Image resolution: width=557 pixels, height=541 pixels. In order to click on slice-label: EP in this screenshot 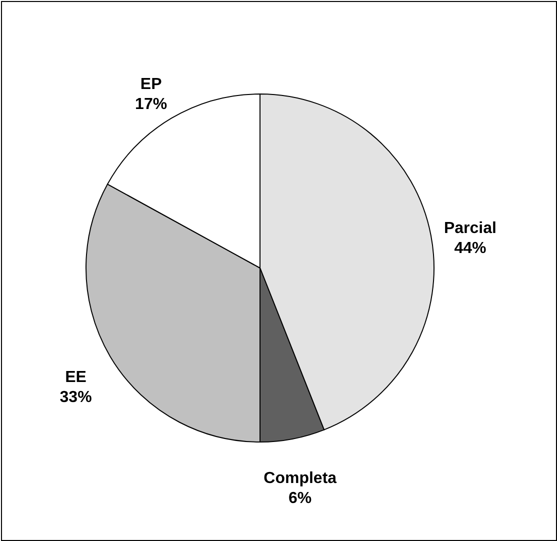, I will do `click(151, 84)`.